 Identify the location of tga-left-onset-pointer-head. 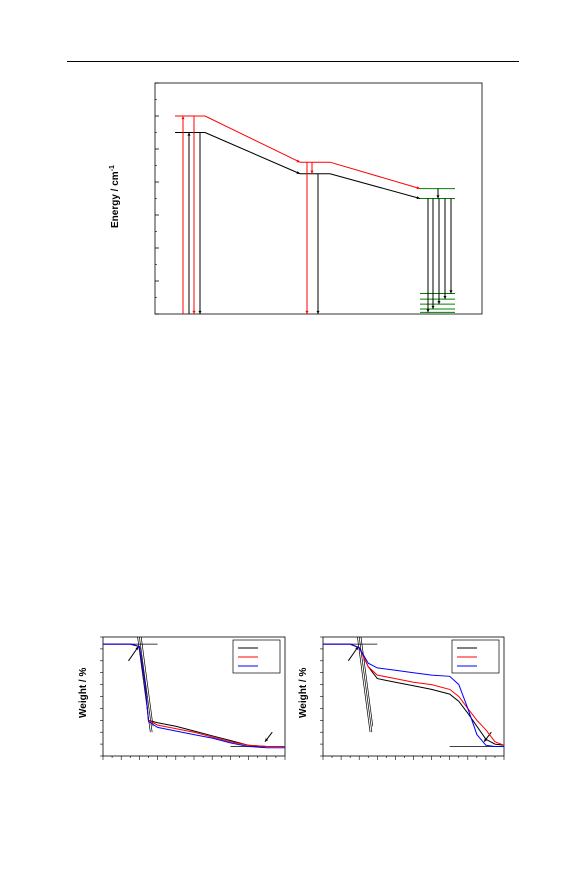
(137, 648).